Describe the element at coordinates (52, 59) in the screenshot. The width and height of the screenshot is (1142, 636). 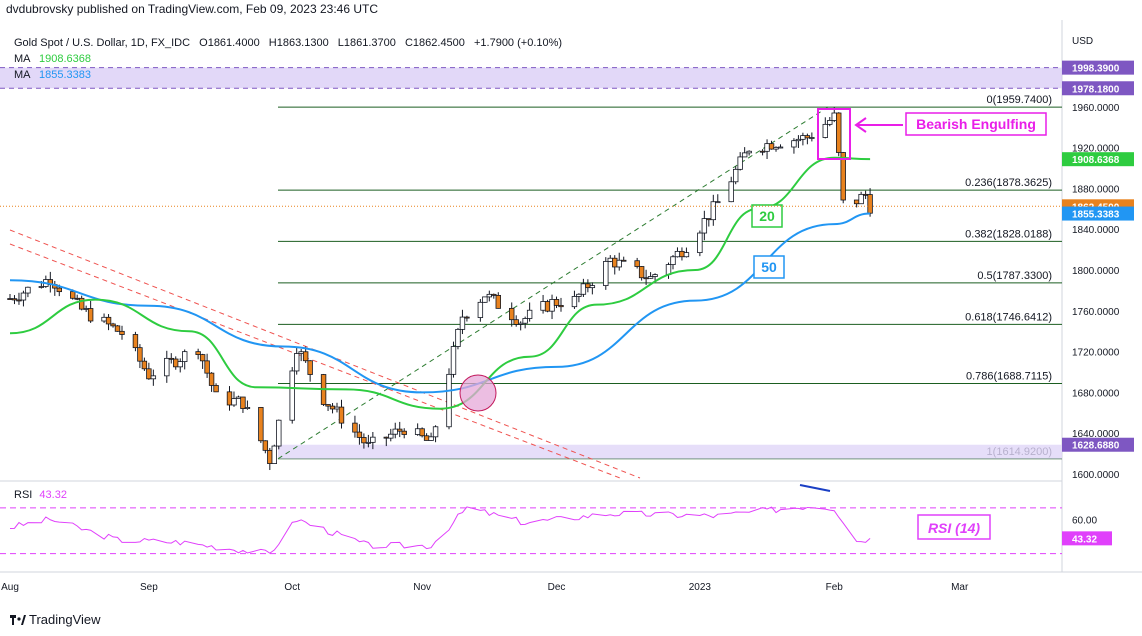
I see `legend-ma20: MA 1908.6368` at that location.